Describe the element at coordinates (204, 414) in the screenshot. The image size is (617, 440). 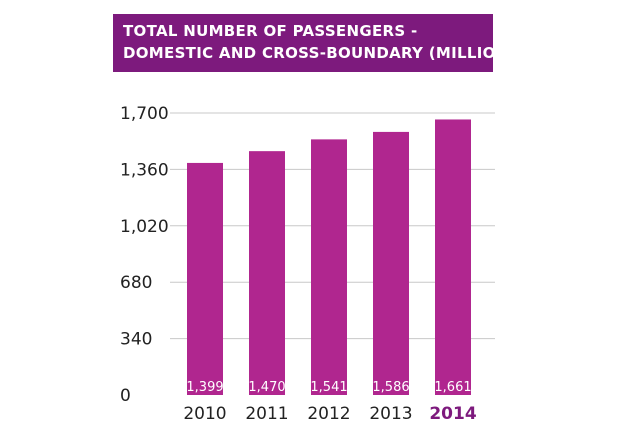
I see `x-tick-label: 2010` at that location.